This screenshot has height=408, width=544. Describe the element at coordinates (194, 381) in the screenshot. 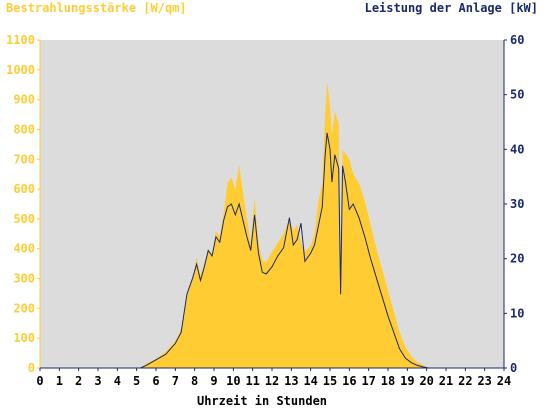

I see `x-tick-label: 8` at that location.